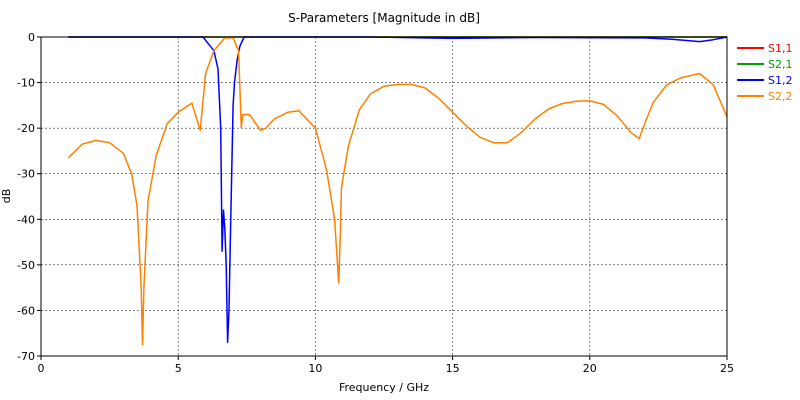  Describe the element at coordinates (780, 64) in the screenshot. I see `legend-label-s2-1: S2,1` at that location.